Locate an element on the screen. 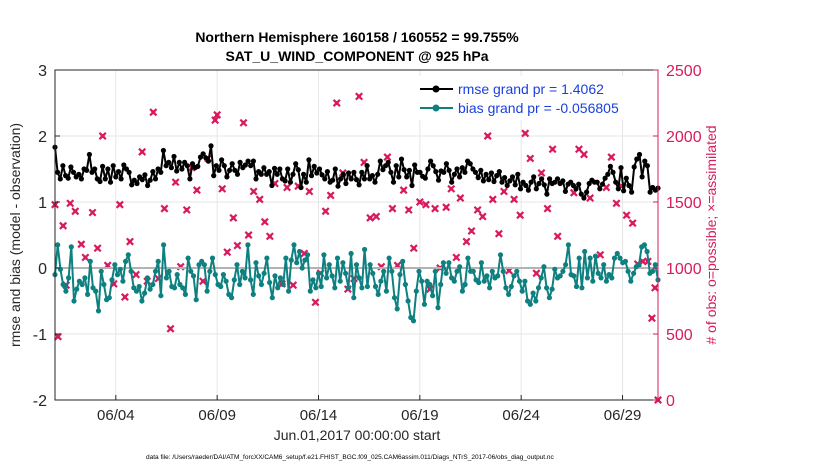 This screenshot has height=470, width=830. rmse-series is located at coordinates (356, 172).